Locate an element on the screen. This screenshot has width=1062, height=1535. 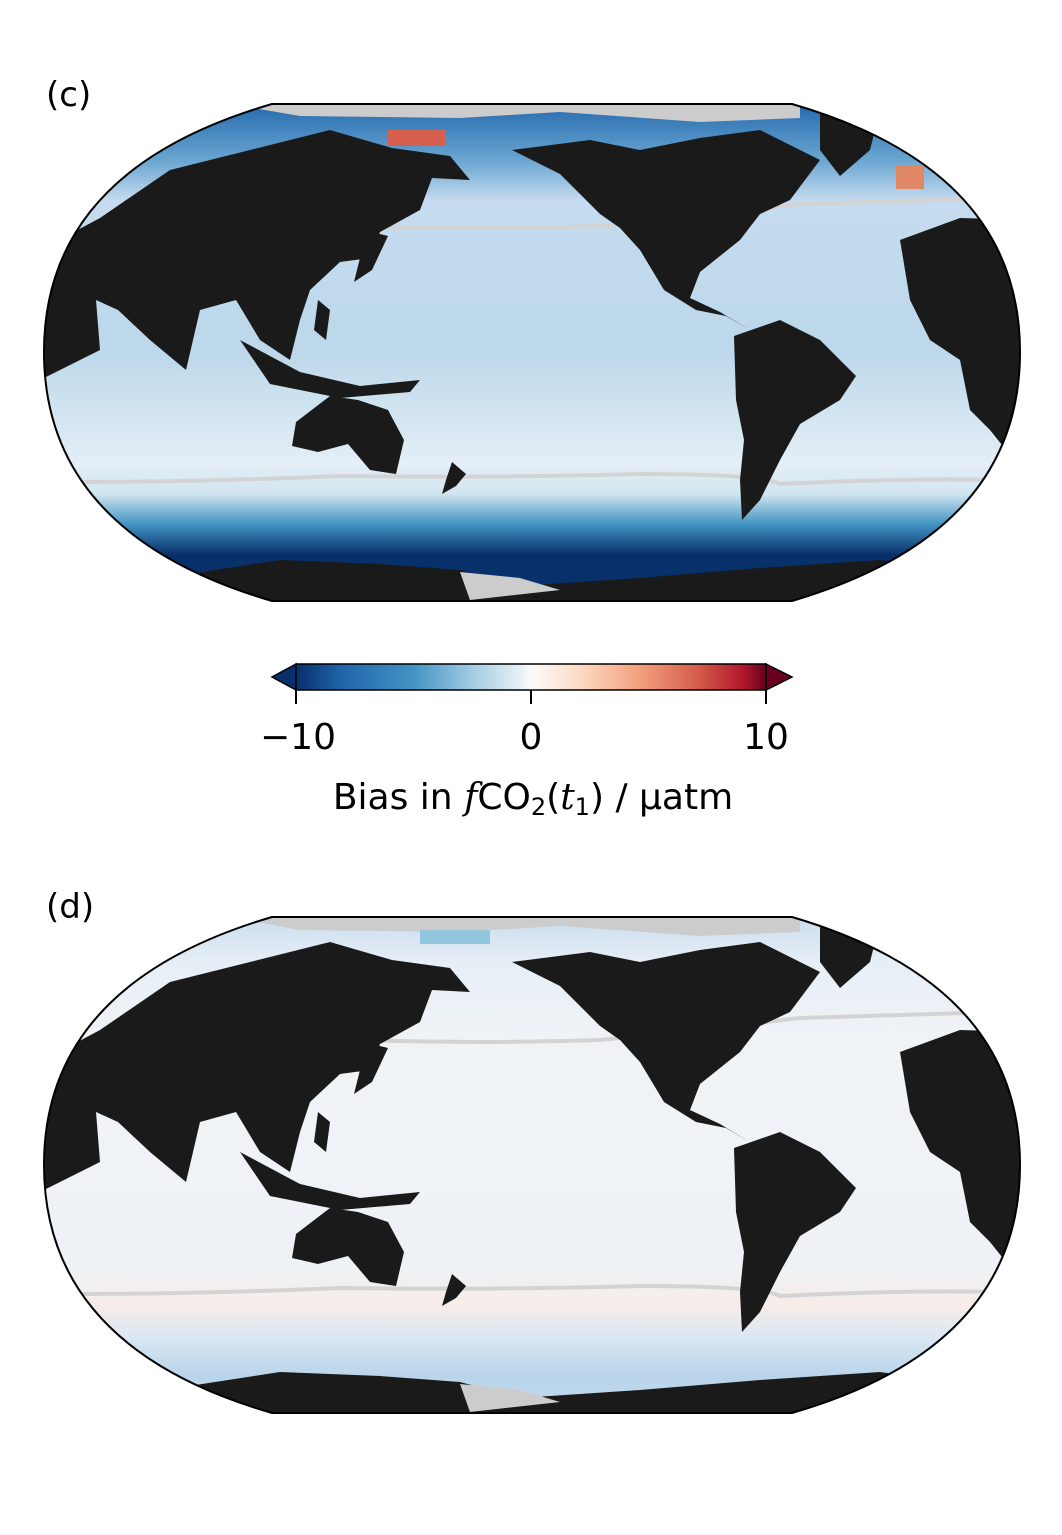
colorbar-title: Bias in fCO2(t1) / µatm is located at coordinates (533, 799).